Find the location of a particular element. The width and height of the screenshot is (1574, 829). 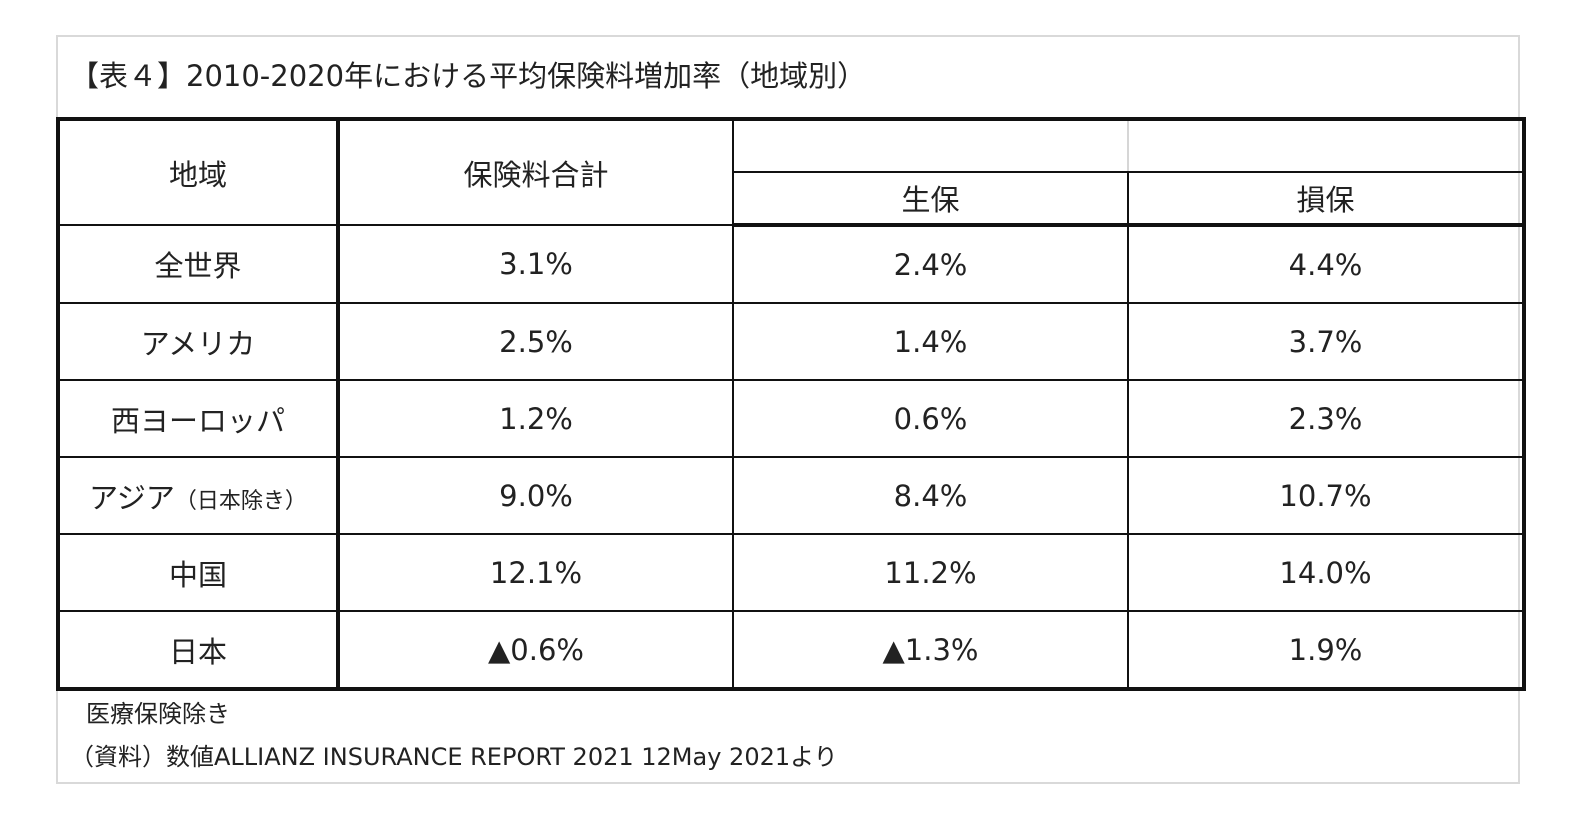

table-title: 【表４】2010-2020年における平均保険料増加率（地域別） is located at coordinates (468, 76).